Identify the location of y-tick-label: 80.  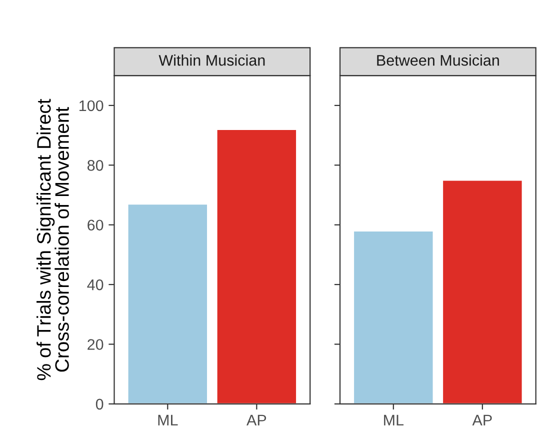
(95, 165).